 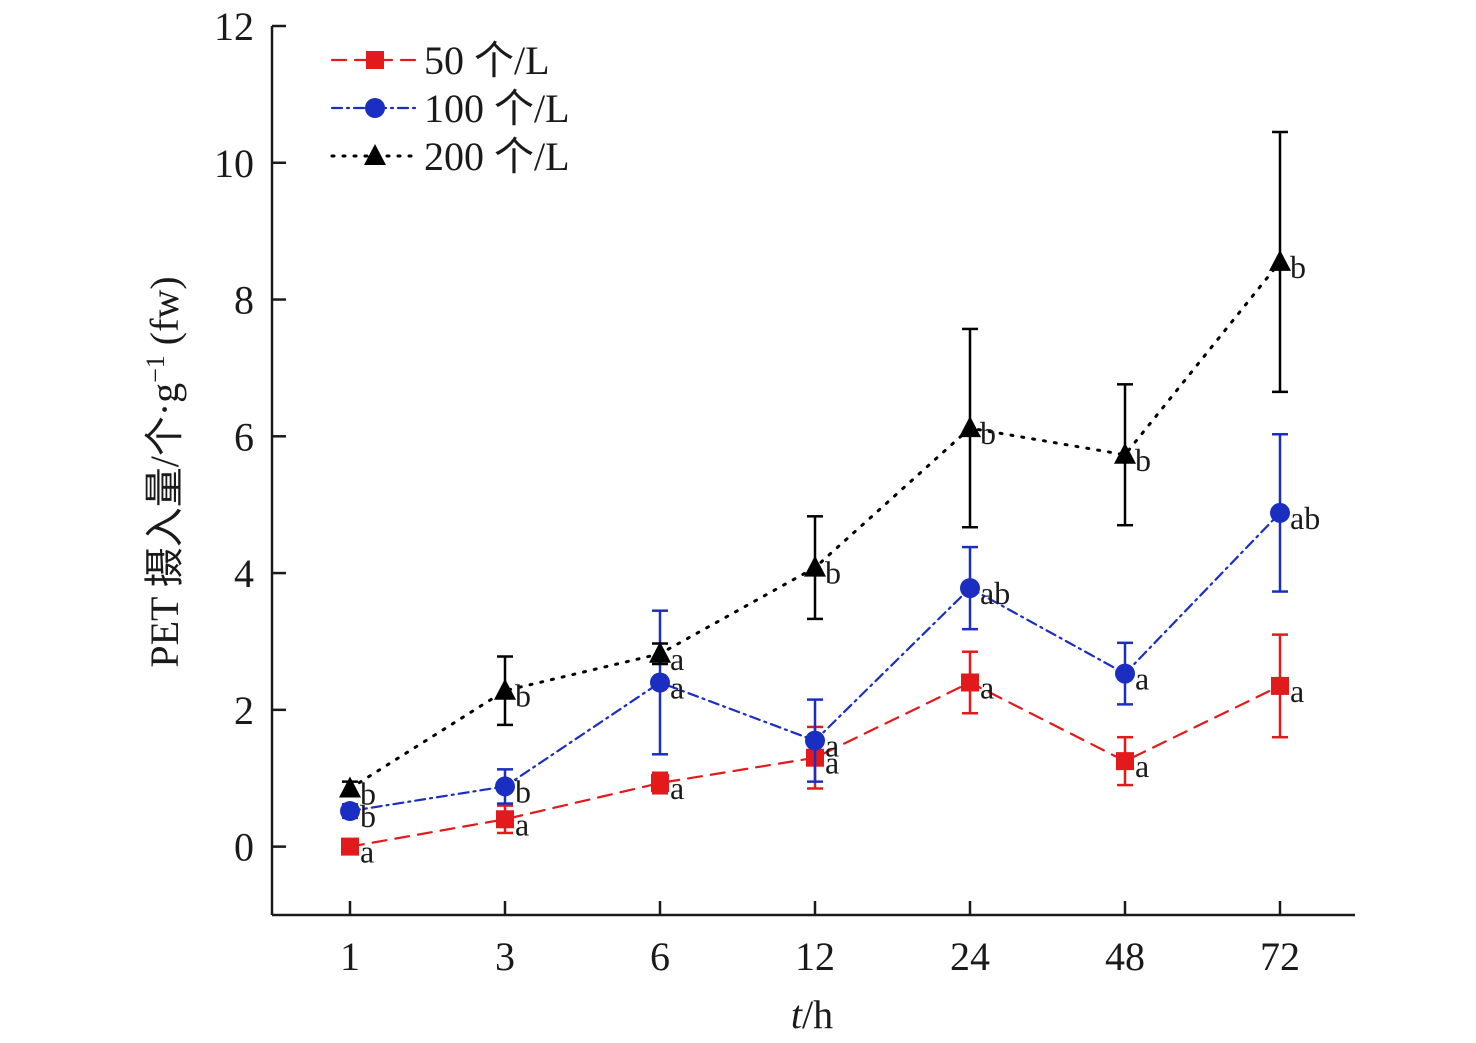 What do you see at coordinates (164, 525) in the screenshot?
I see `y-axis-title-main: PET 摄入量/个·g` at bounding box center [164, 525].